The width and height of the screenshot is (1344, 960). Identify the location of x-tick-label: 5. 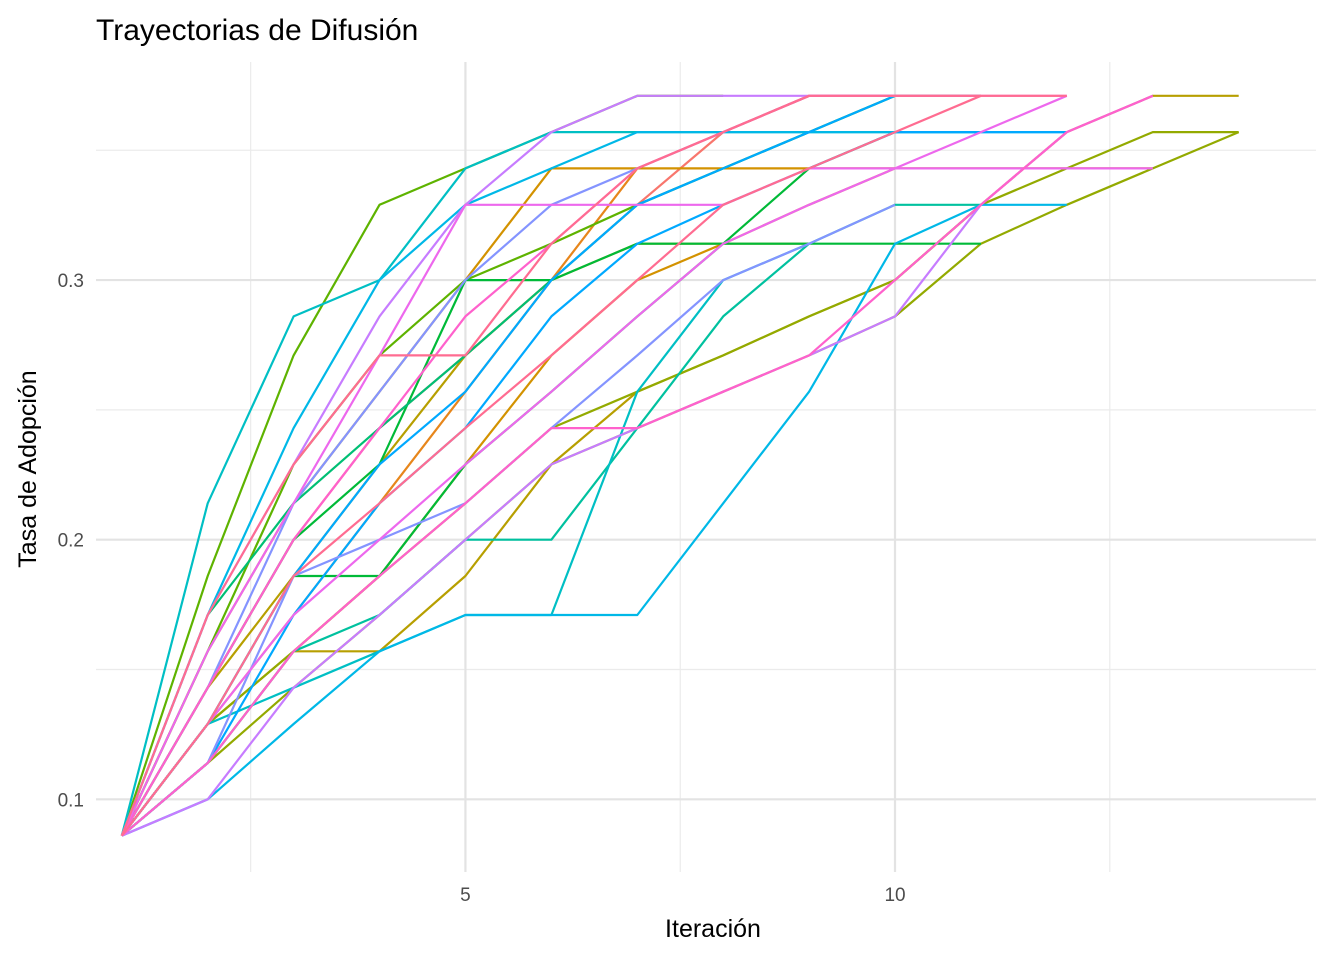
(465, 895).